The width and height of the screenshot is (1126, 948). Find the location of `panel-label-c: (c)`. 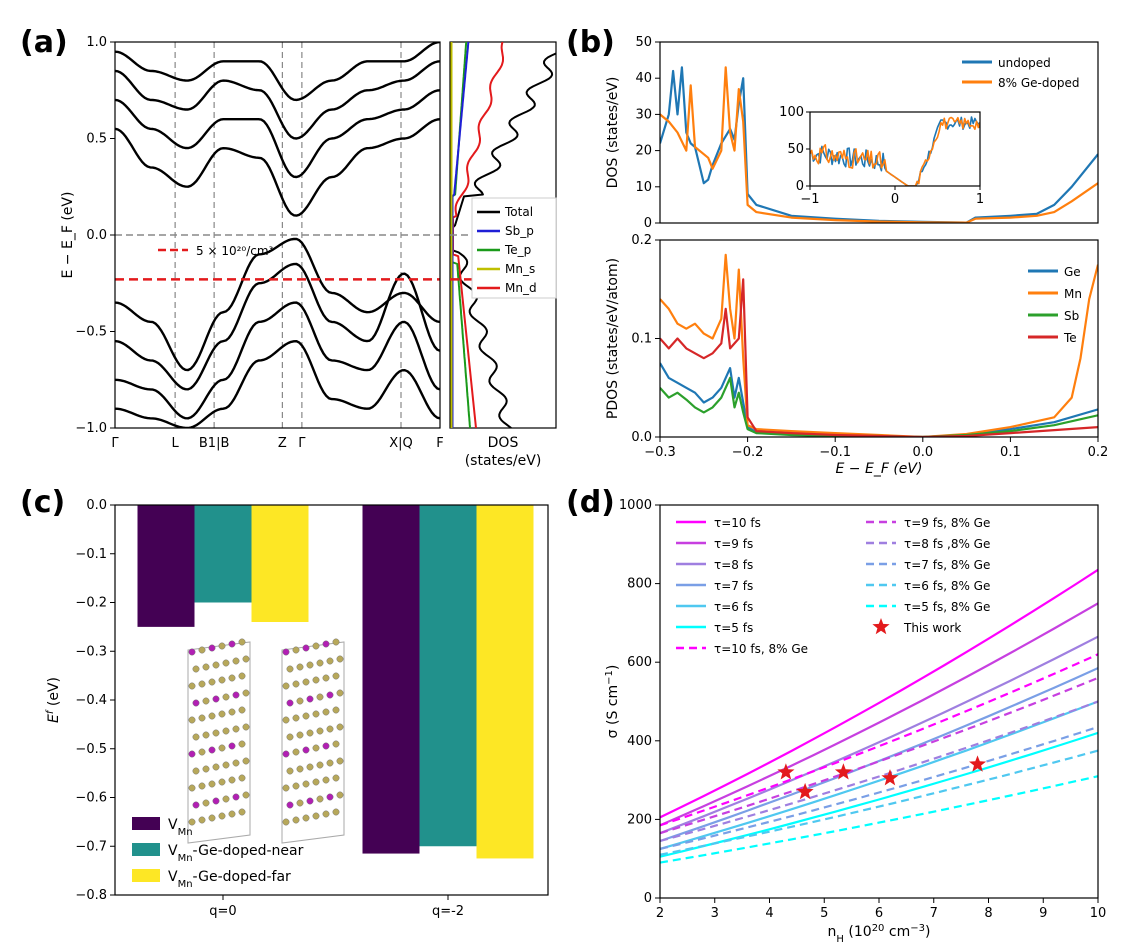

panel-label-c: (c) is located at coordinates (42, 502).